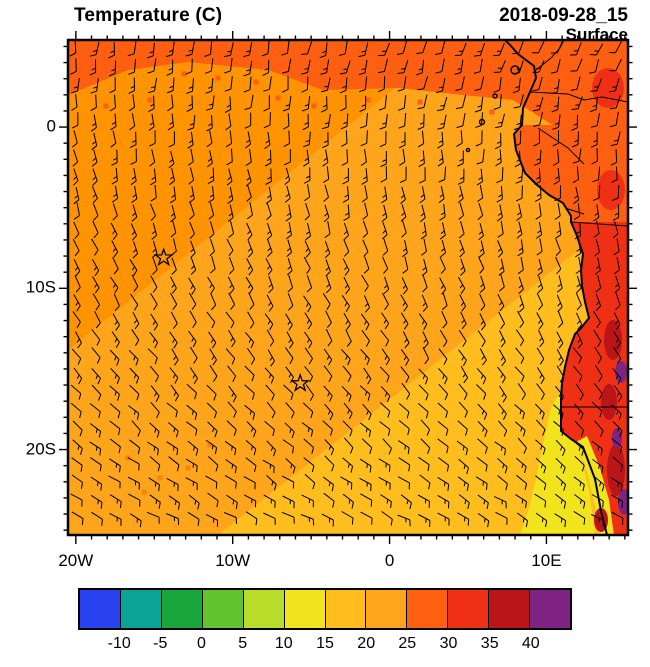 The image size is (650, 667). I want to click on plot-datetime: 2018-09-28_15, so click(563, 15).